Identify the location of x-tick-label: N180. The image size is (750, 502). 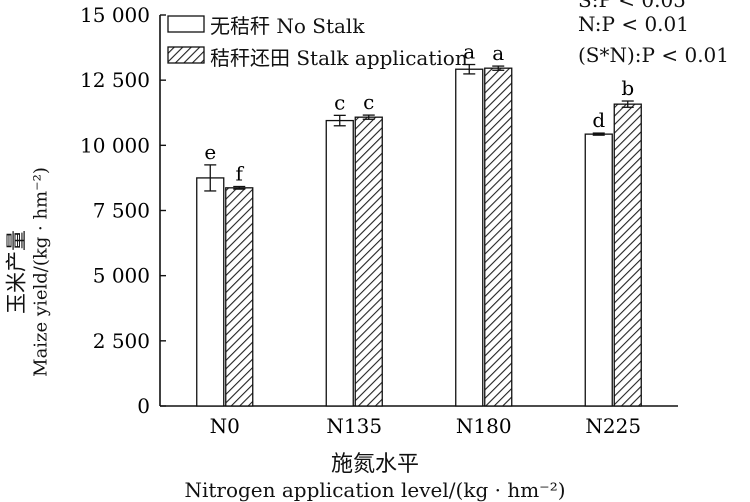
(484, 426).